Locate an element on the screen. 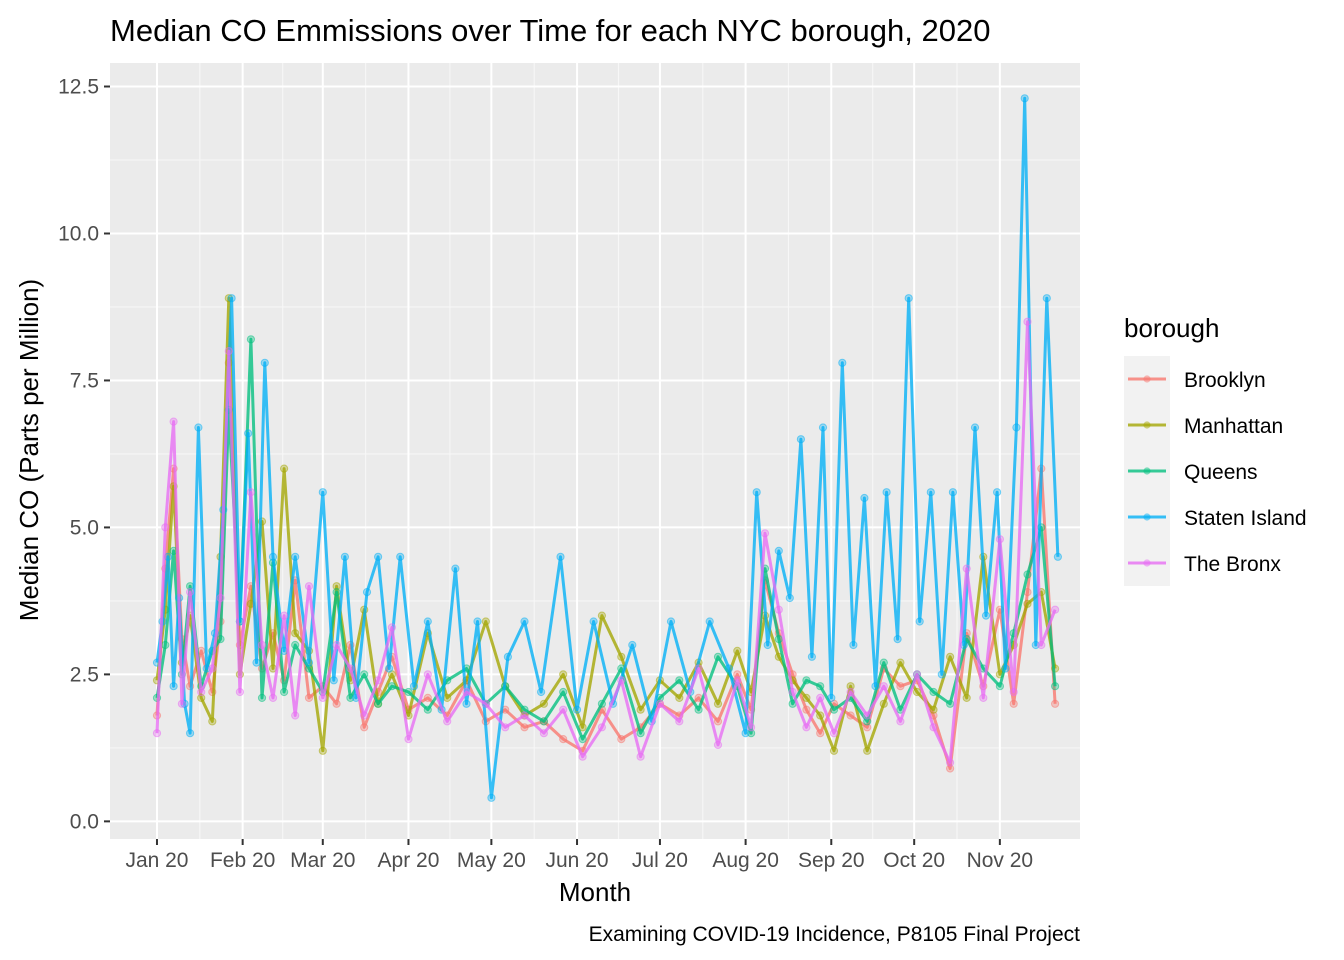  legend-point-the-bronx is located at coordinates (1147, 563).